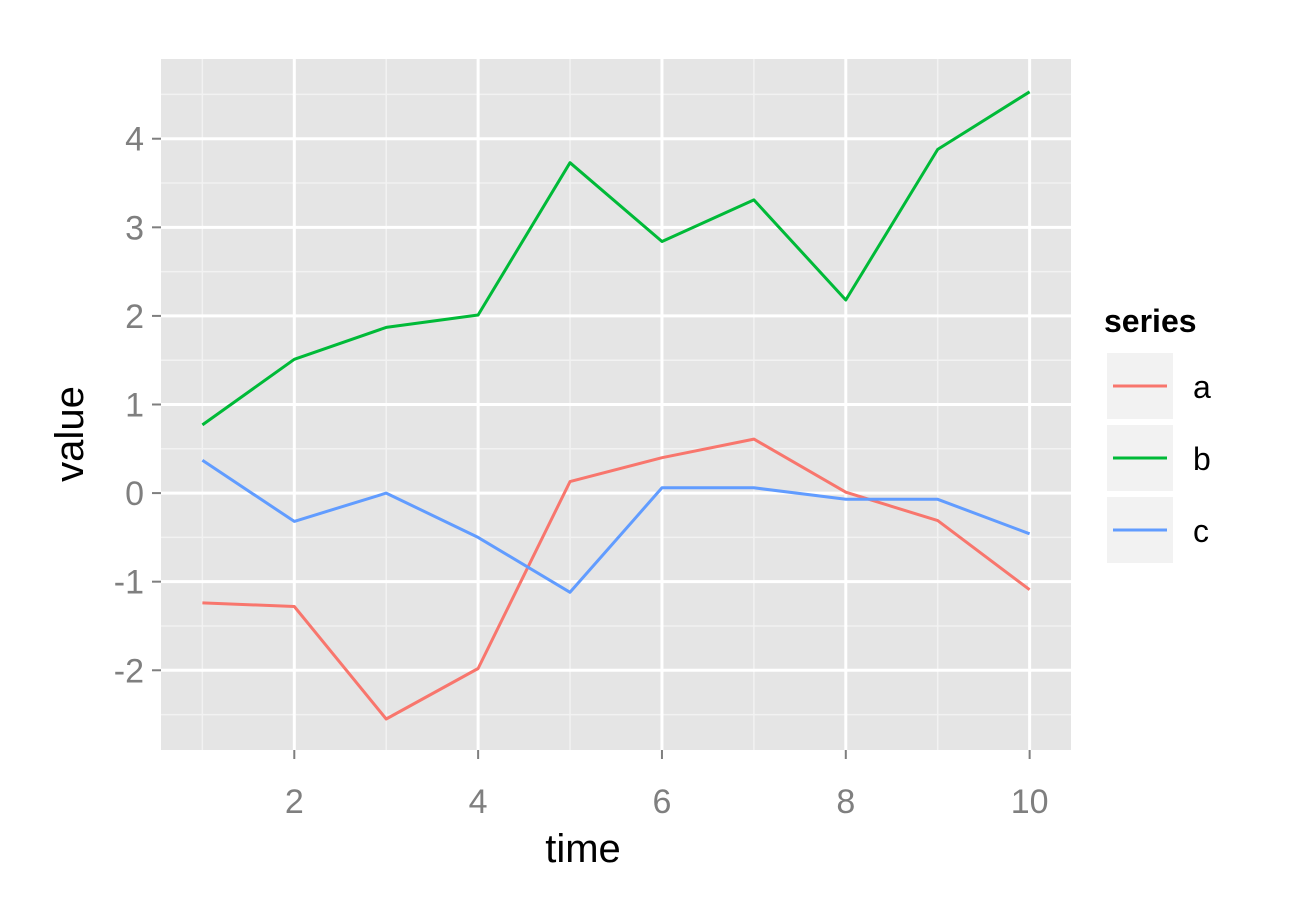  I want to click on legend-label: b, so click(1202, 459).